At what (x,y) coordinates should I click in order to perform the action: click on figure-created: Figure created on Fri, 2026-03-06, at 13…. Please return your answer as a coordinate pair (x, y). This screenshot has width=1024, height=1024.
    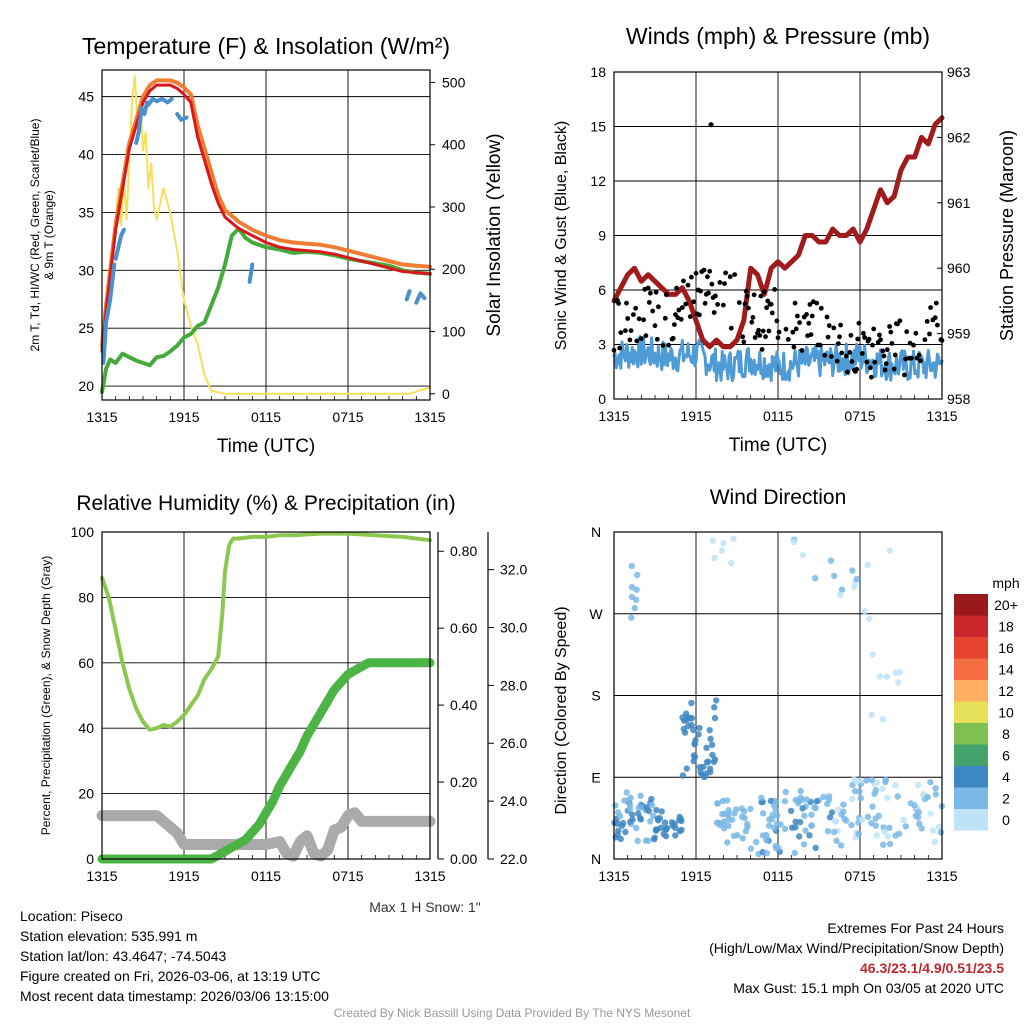
    Looking at the image, I should click on (170, 976).